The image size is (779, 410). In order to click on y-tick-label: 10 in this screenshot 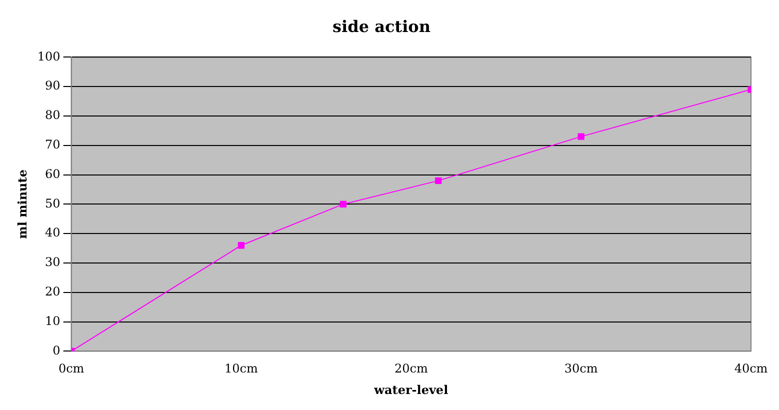, I will do `click(52, 321)`.